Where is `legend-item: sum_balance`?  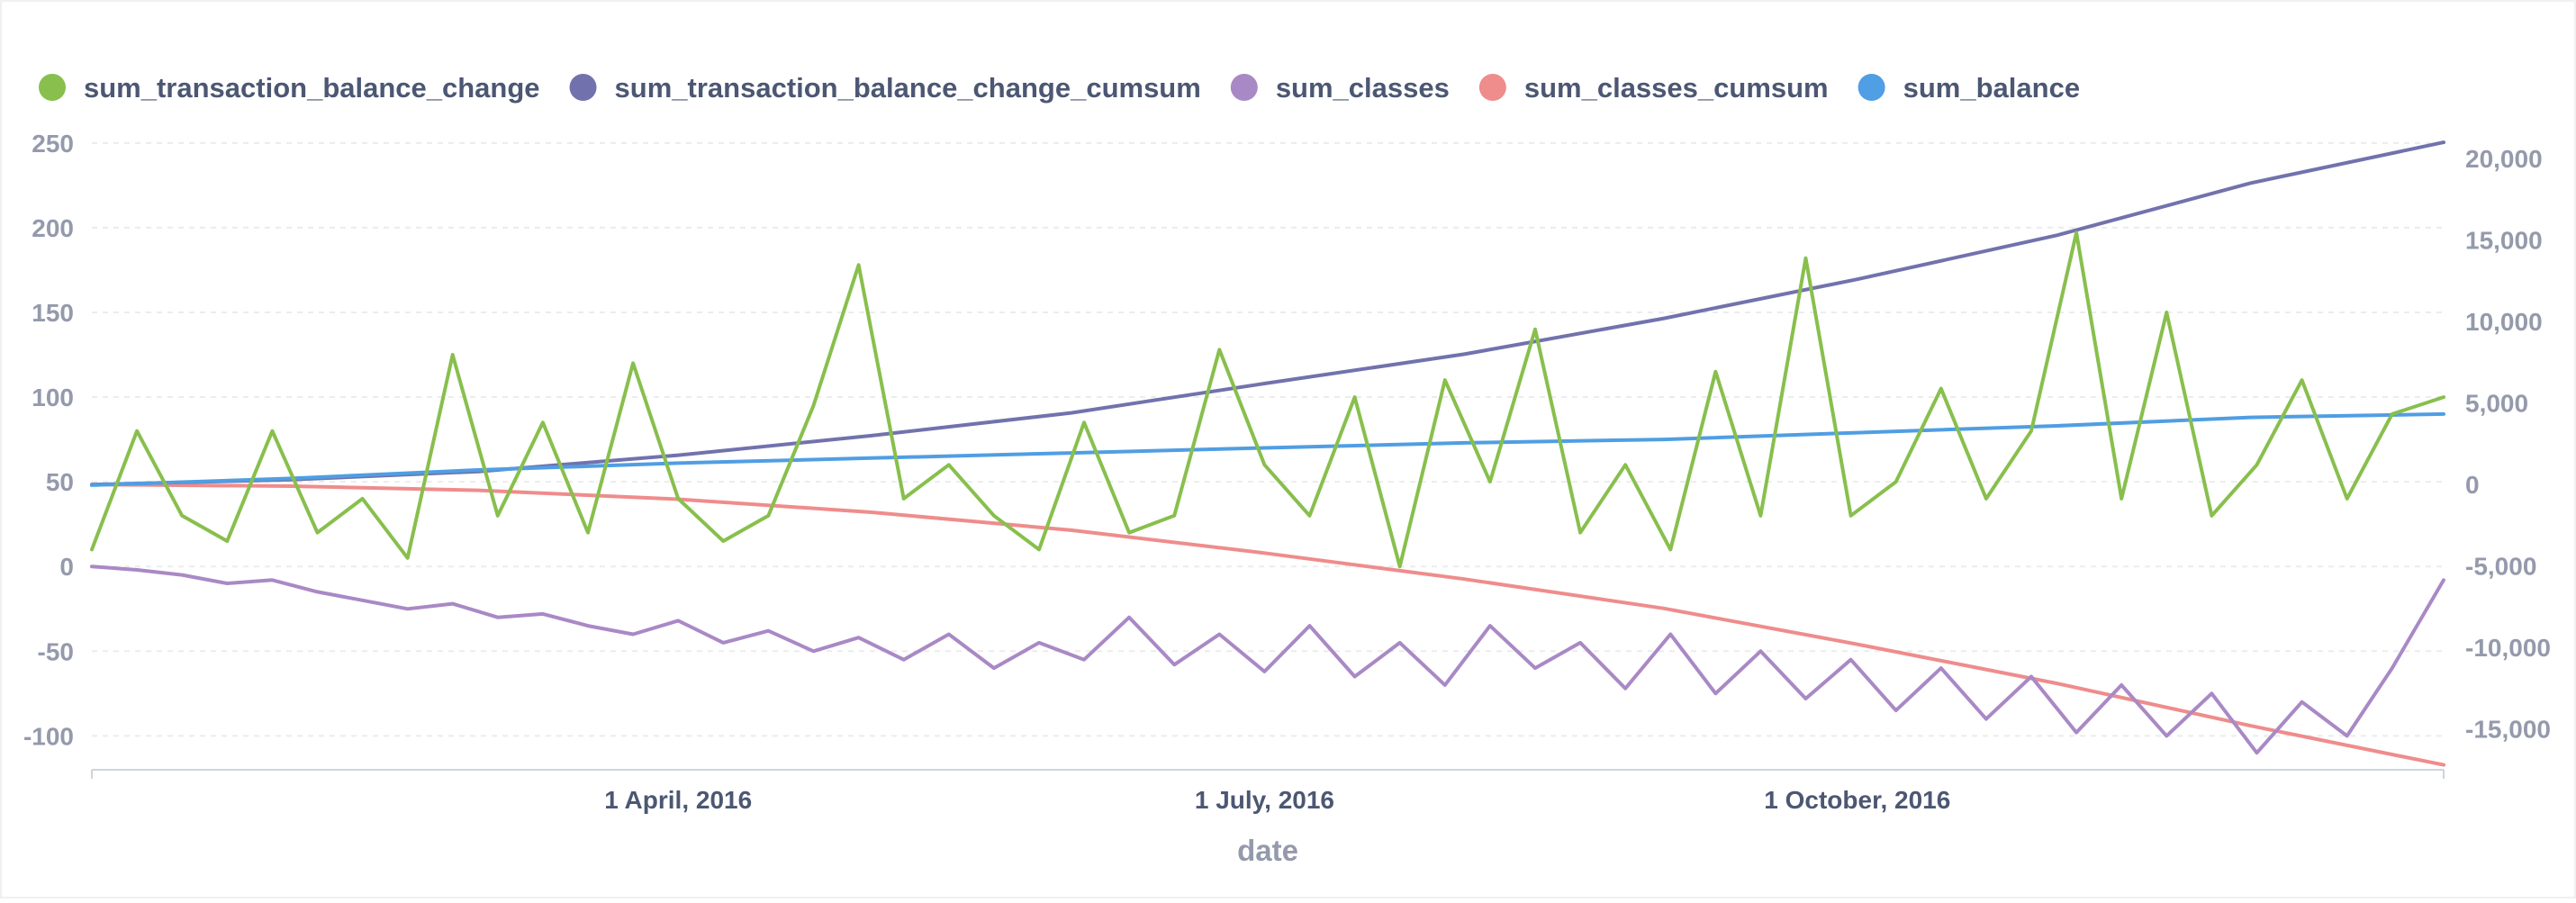
legend-item: sum_balance is located at coordinates (1968, 88).